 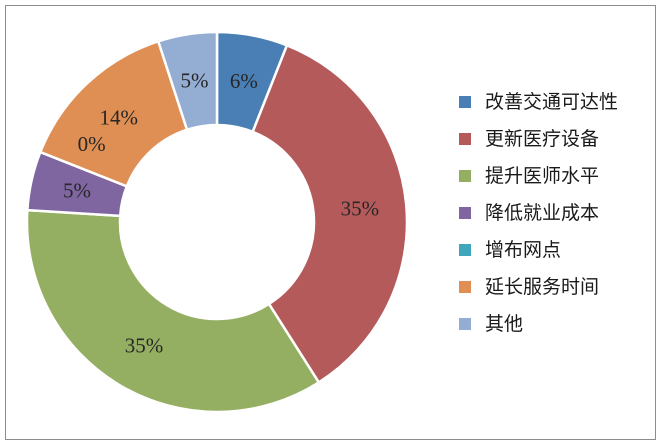 What do you see at coordinates (119, 117) in the screenshot?
I see `slice-data-label: 14%` at bounding box center [119, 117].